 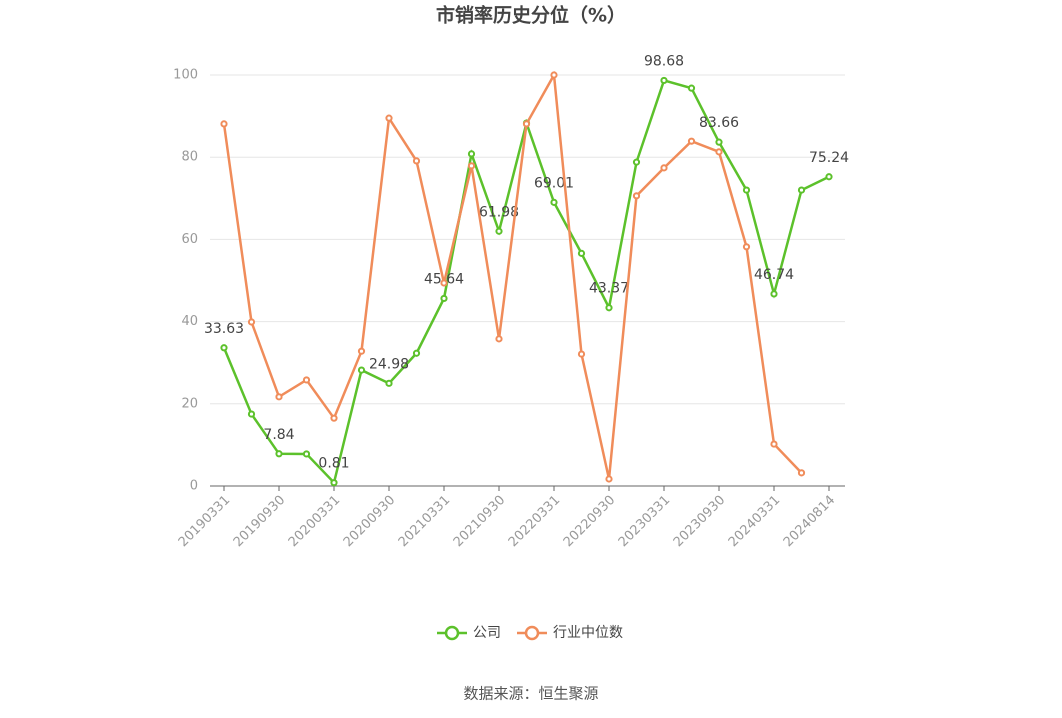 What do you see at coordinates (609, 289) in the screenshot?
I see `data-label: 43.37` at bounding box center [609, 289].